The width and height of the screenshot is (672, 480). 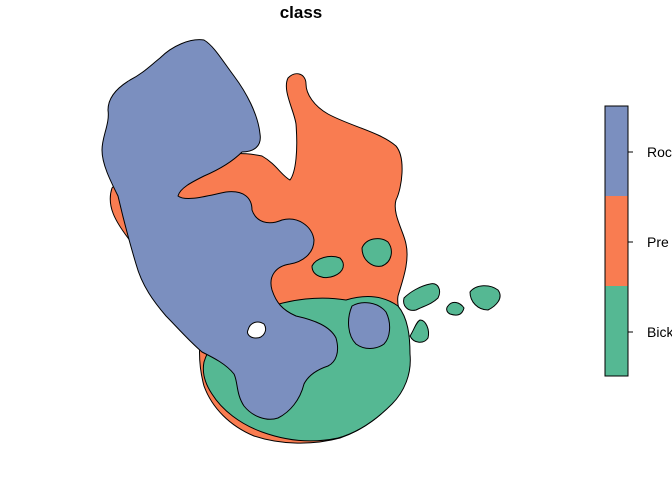 I want to click on region-rock-inset, so click(x=369, y=325).